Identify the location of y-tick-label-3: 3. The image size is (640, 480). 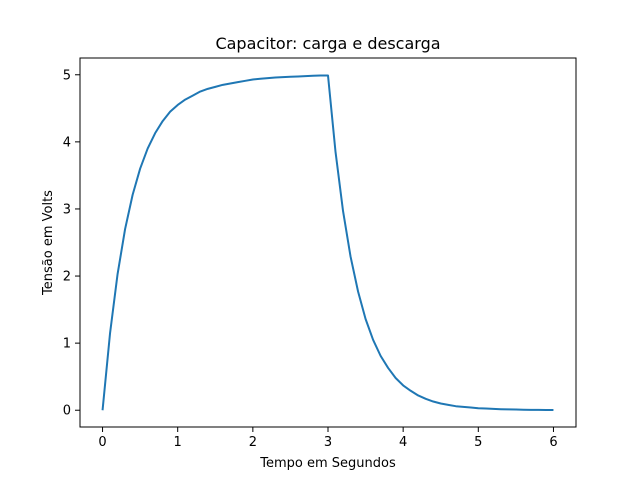
(67, 209).